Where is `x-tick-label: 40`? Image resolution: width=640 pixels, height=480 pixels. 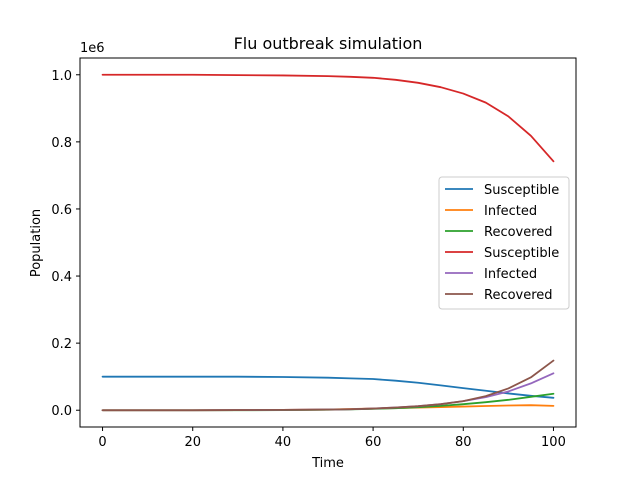 x-tick-label: 40 is located at coordinates (283, 442).